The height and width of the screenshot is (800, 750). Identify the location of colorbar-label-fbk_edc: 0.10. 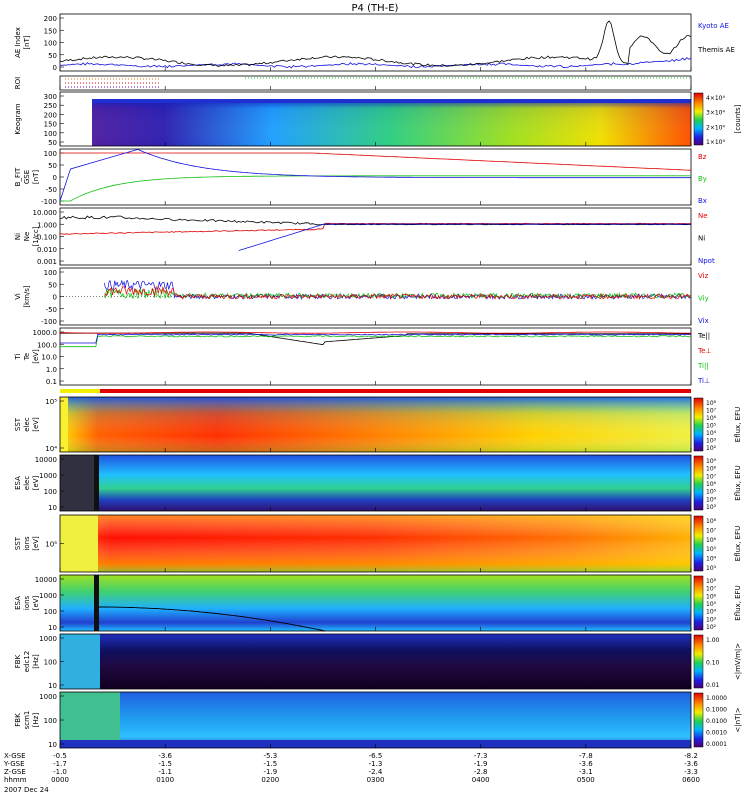
(713, 663).